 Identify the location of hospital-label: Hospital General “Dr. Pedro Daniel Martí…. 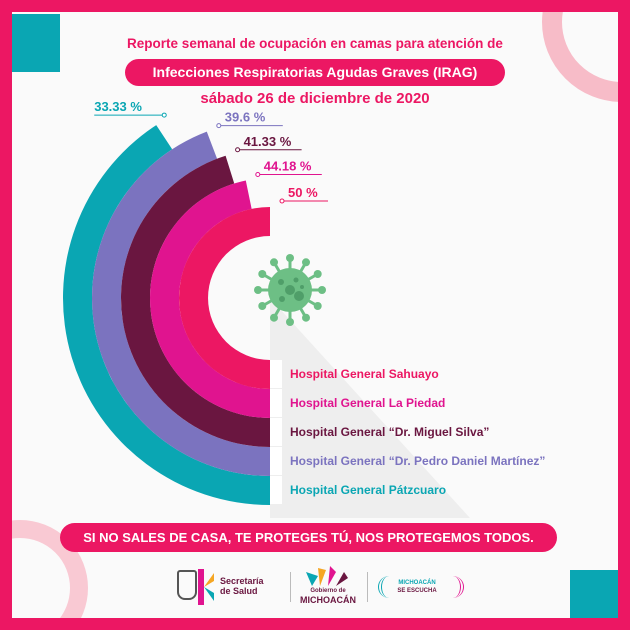
(418, 461).